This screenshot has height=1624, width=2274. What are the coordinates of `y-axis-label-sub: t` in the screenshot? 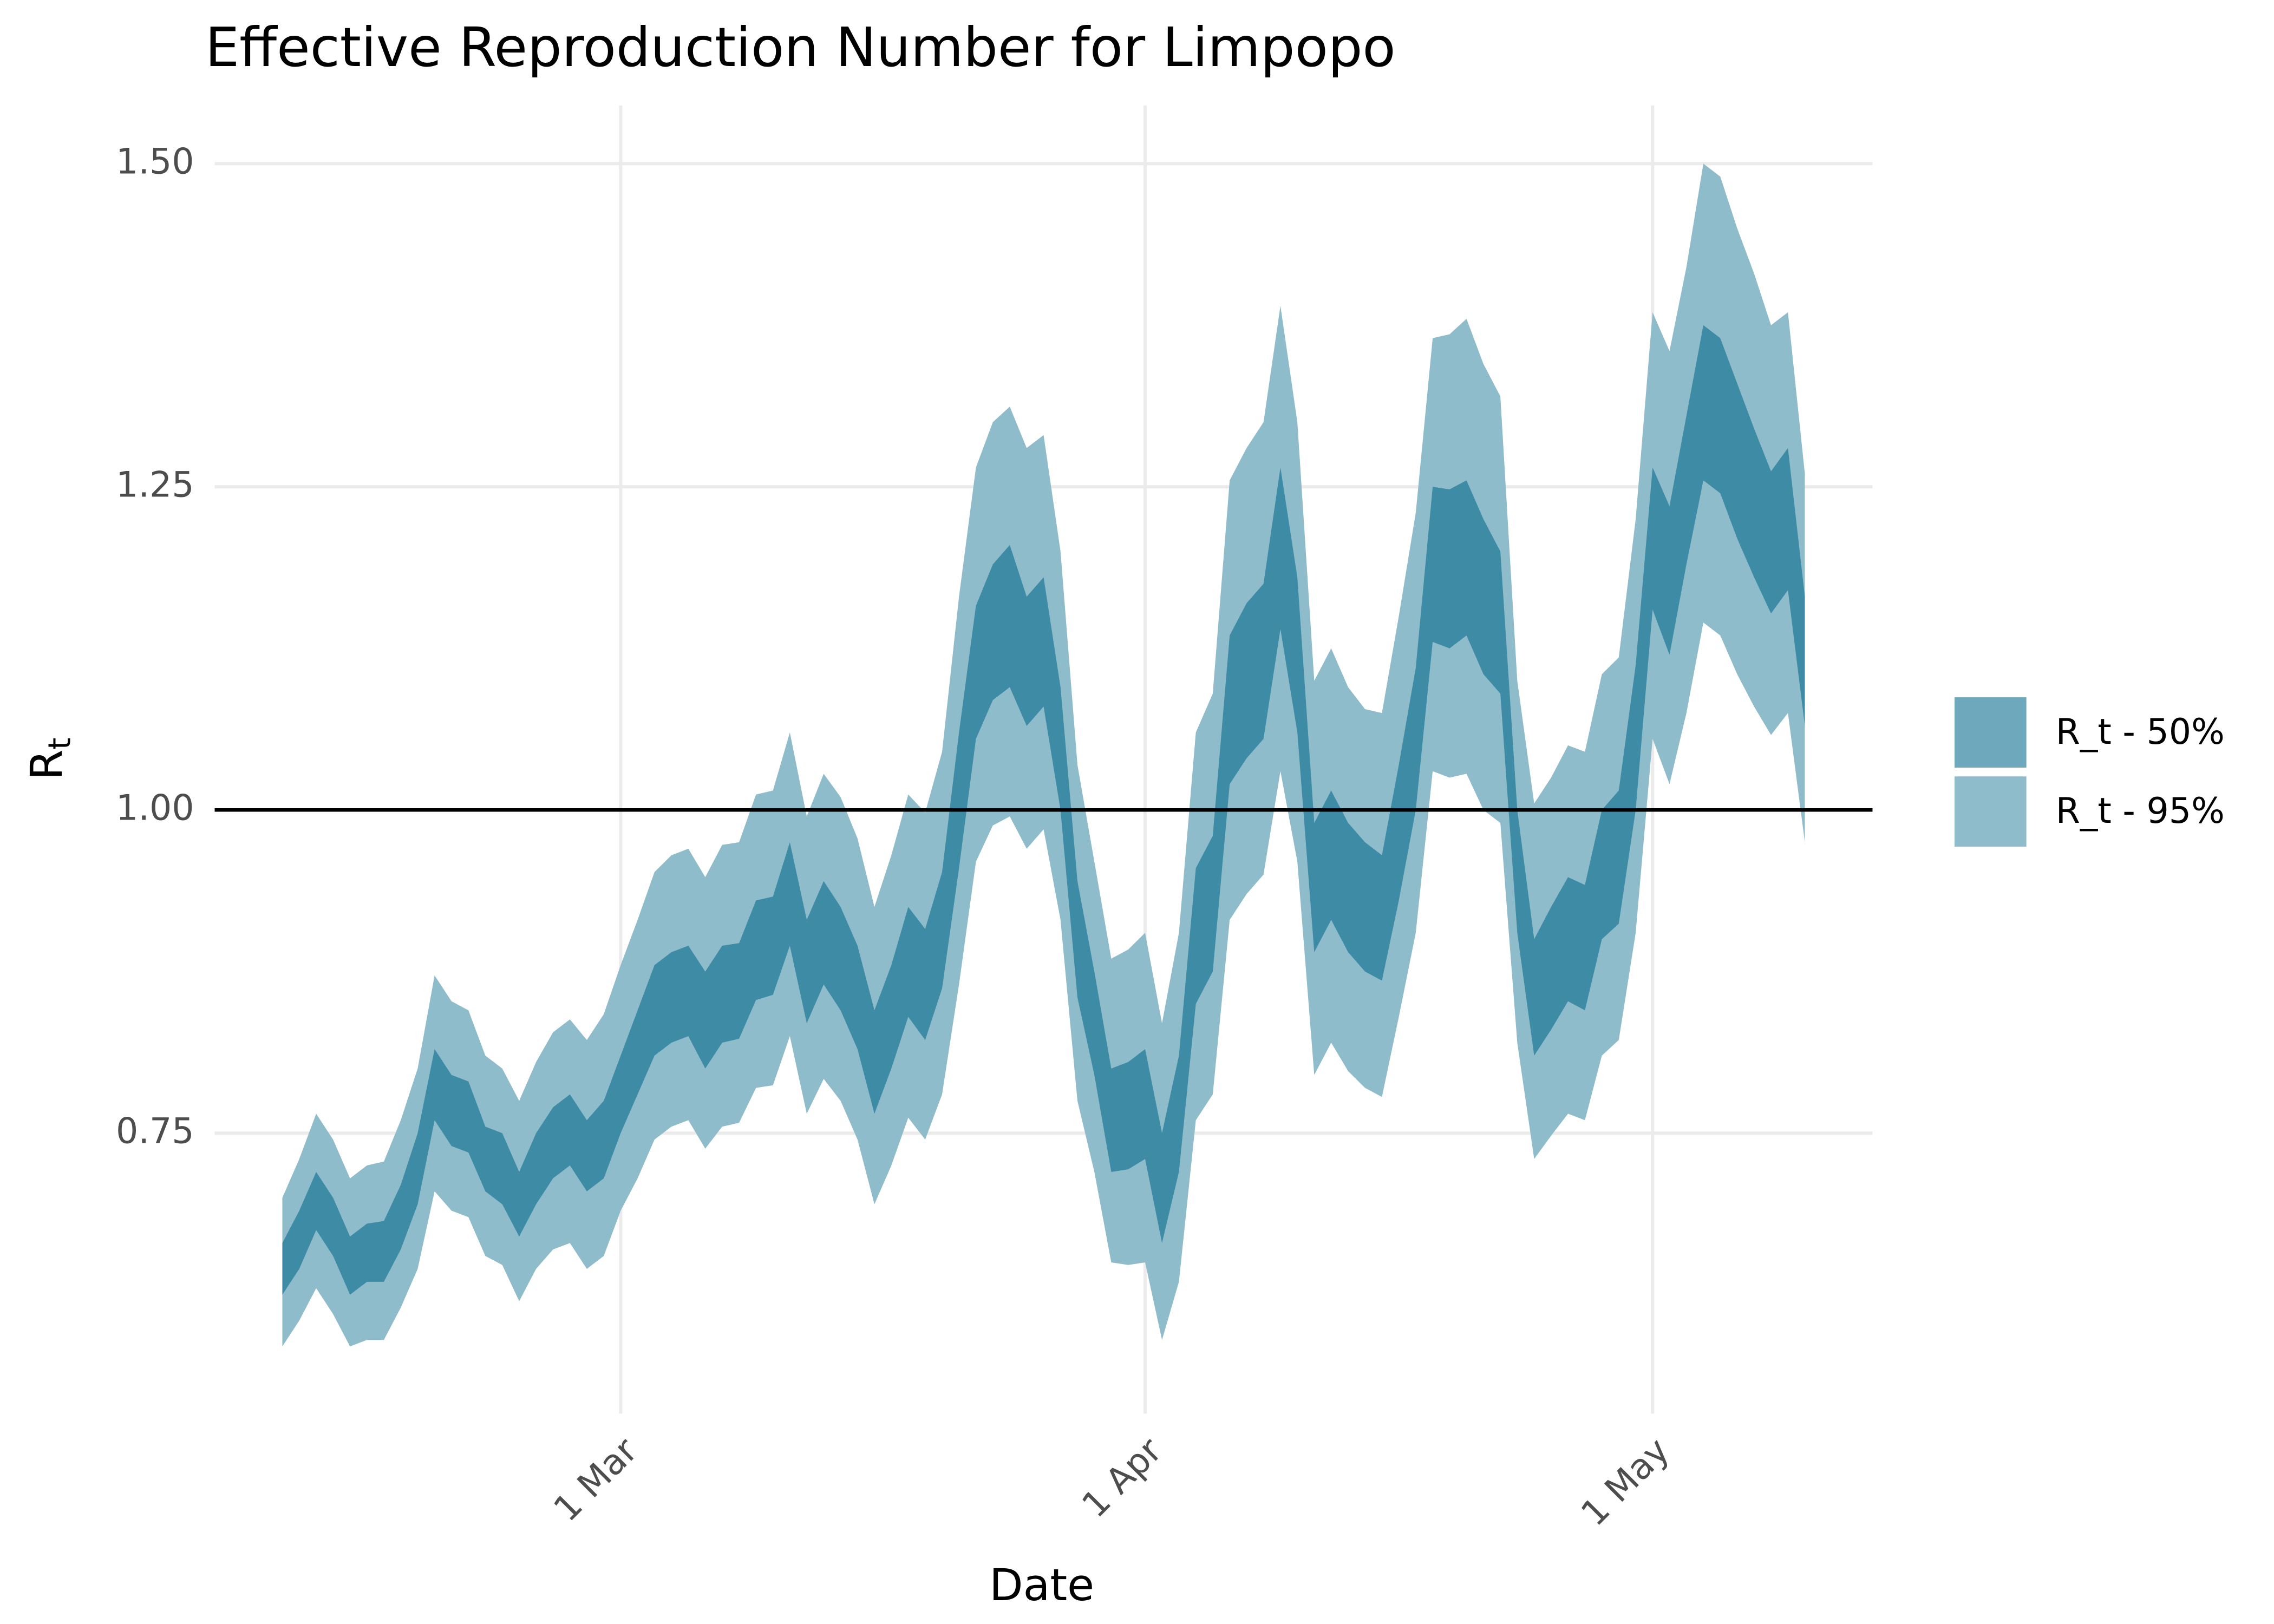 It's located at (60, 743).